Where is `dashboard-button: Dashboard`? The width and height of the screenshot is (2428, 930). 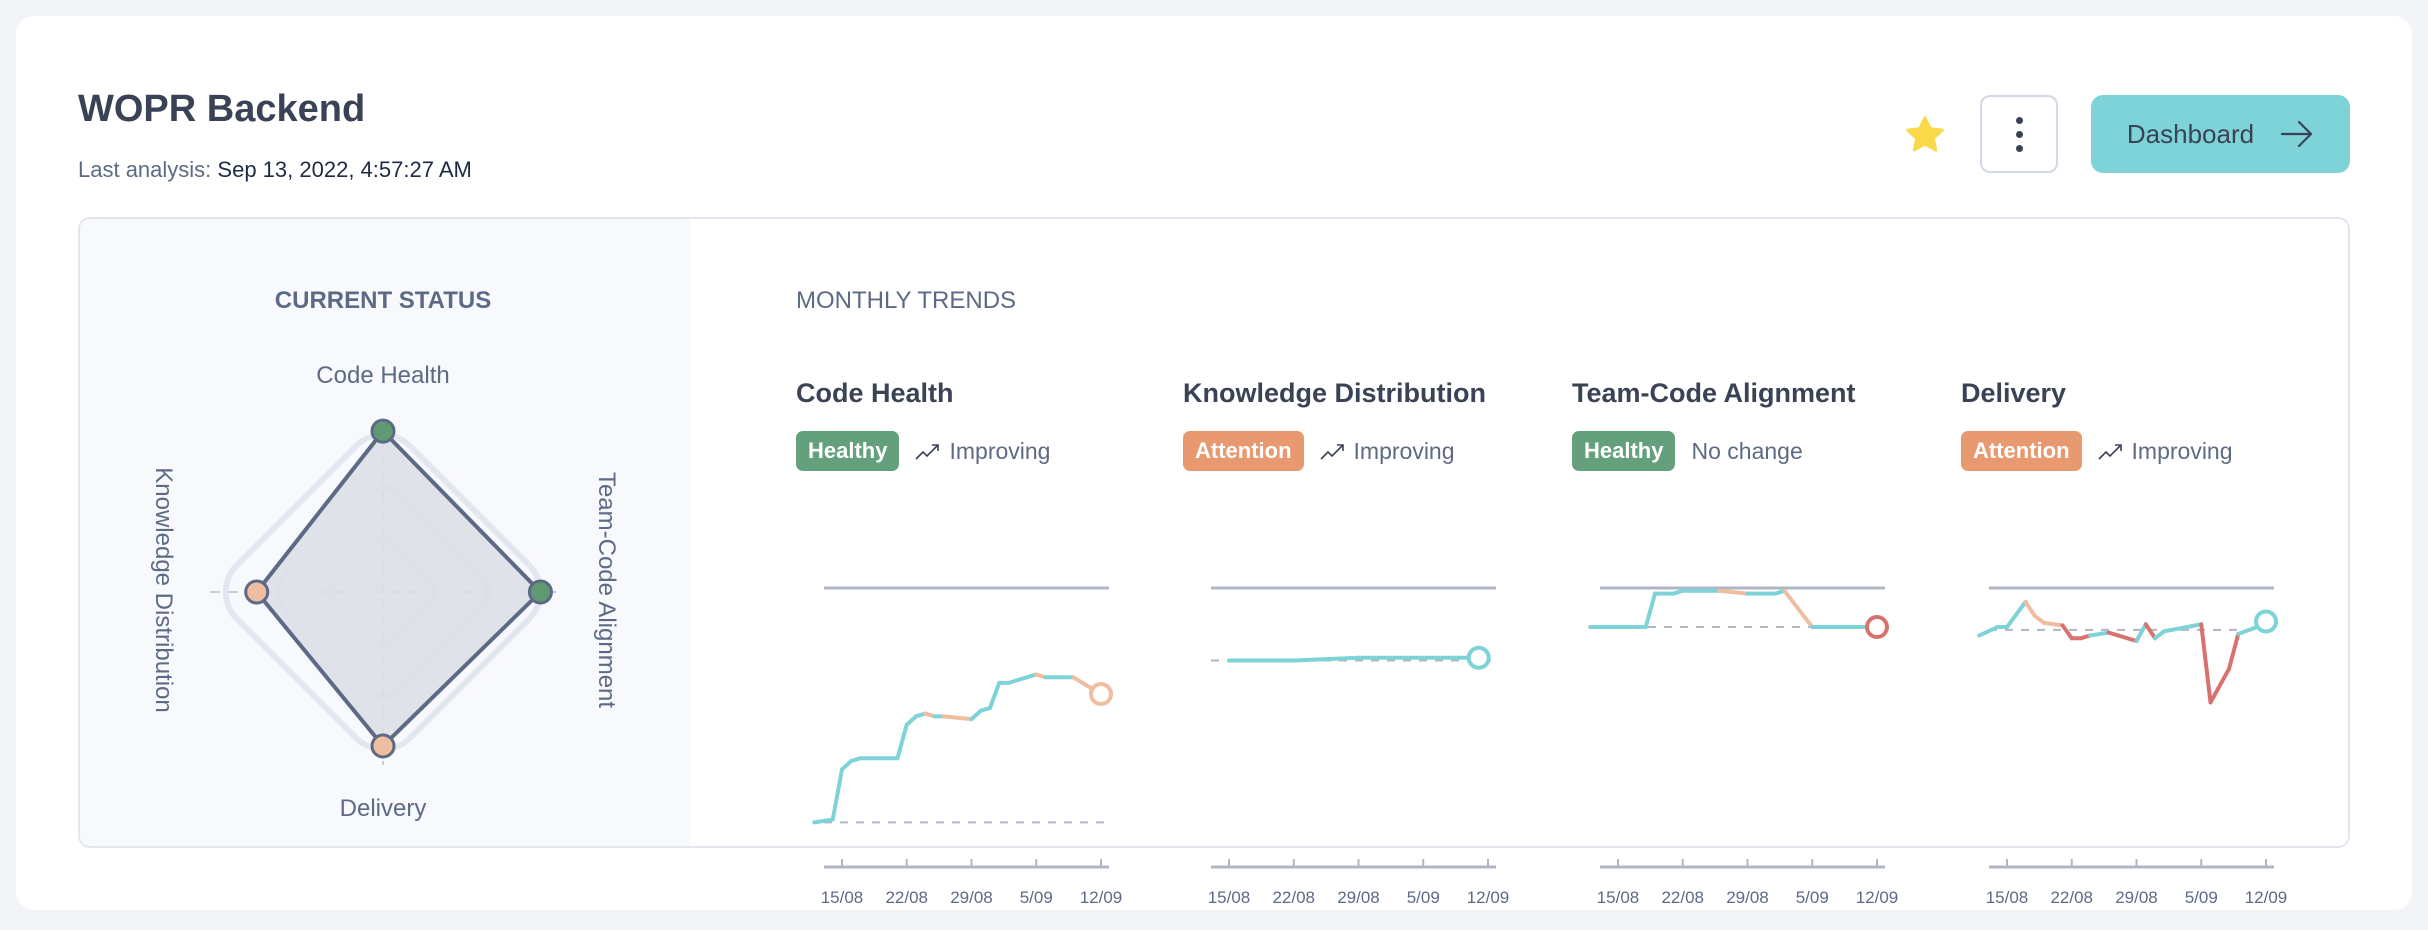
dashboard-button: Dashboard is located at coordinates (2220, 134).